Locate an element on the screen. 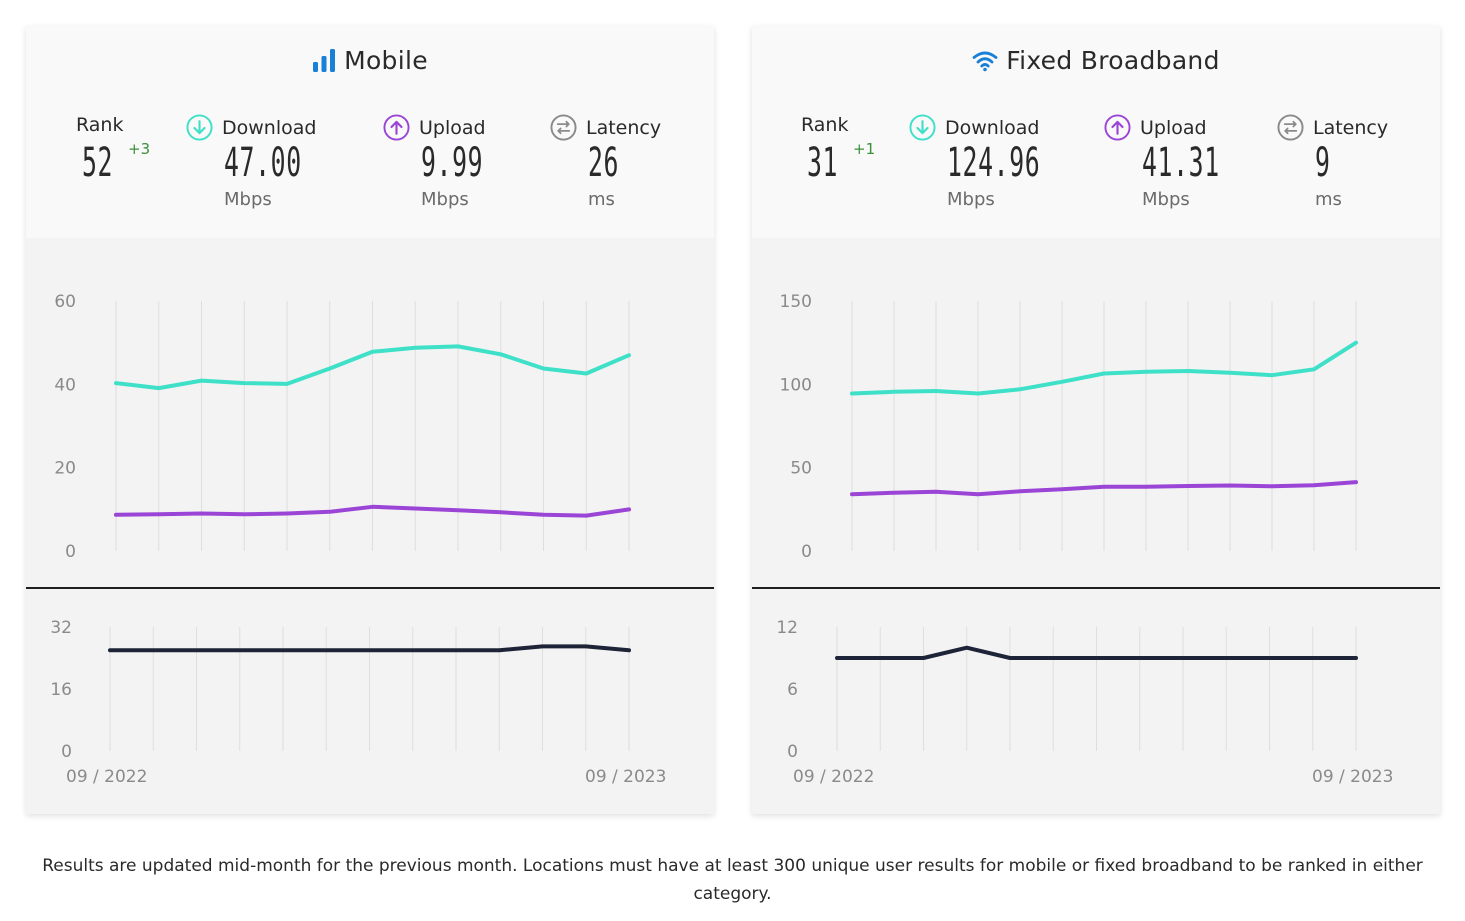  mobile-download: Download 47.00 Mbps is located at coordinates (271, 162).